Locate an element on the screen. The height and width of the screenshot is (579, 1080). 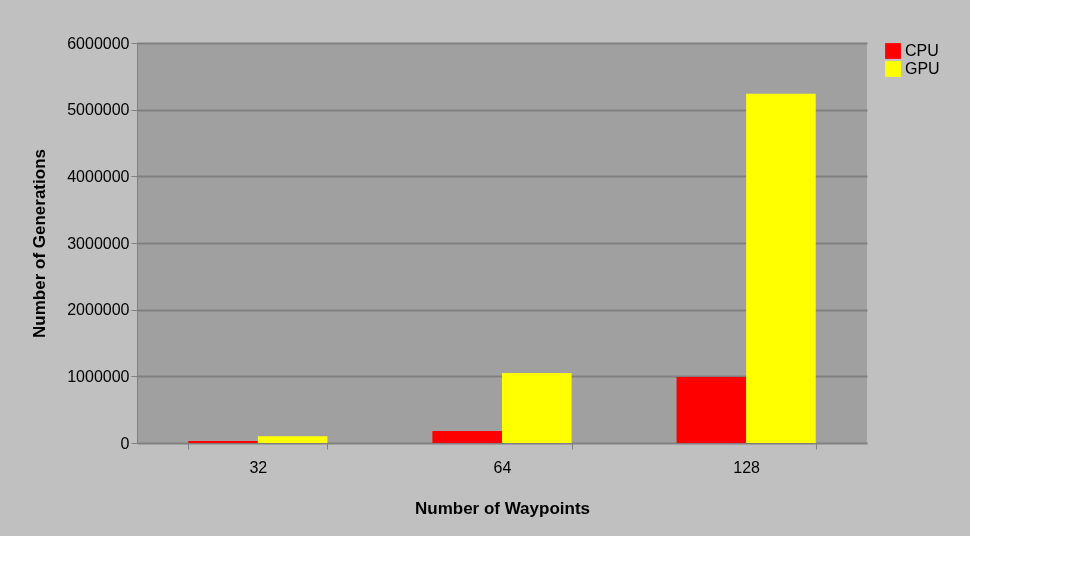
x-tick-label: 32 is located at coordinates (258, 467).